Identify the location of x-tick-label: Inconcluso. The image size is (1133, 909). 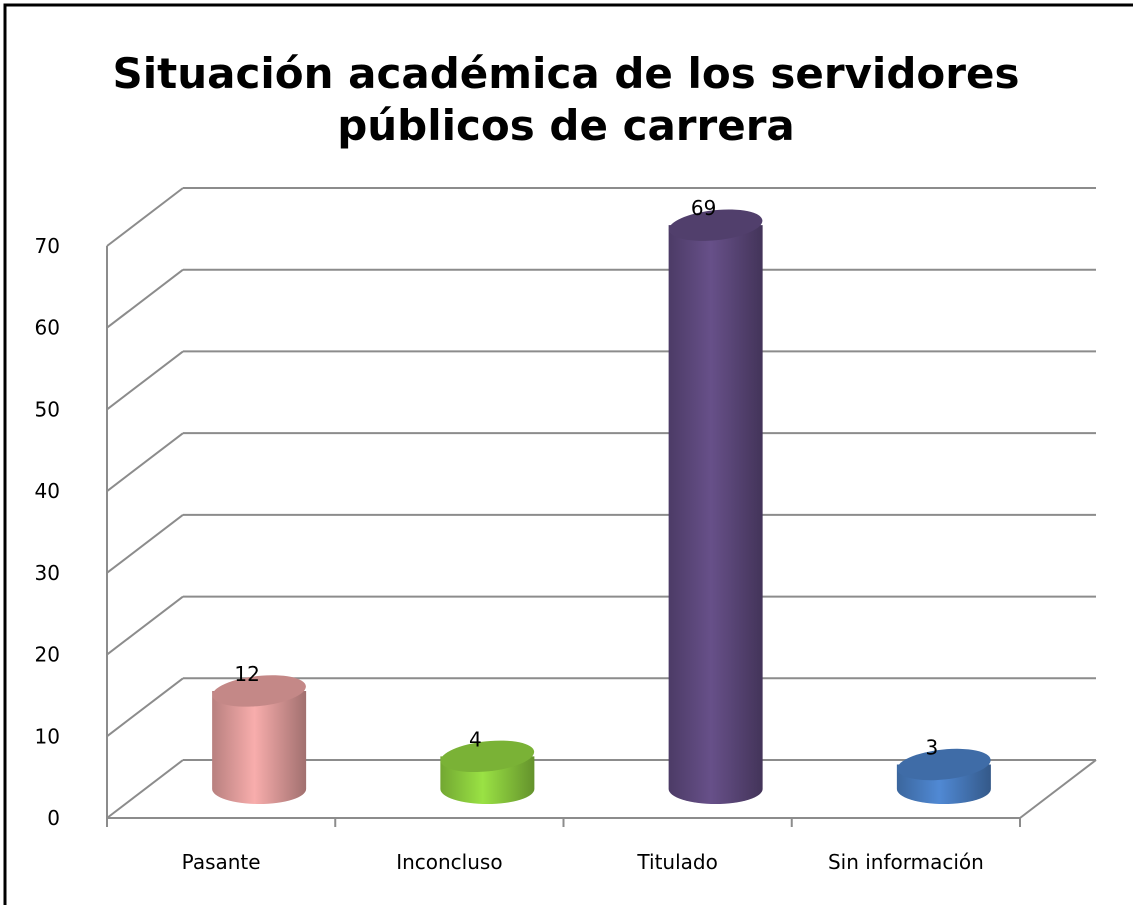
(449, 862).